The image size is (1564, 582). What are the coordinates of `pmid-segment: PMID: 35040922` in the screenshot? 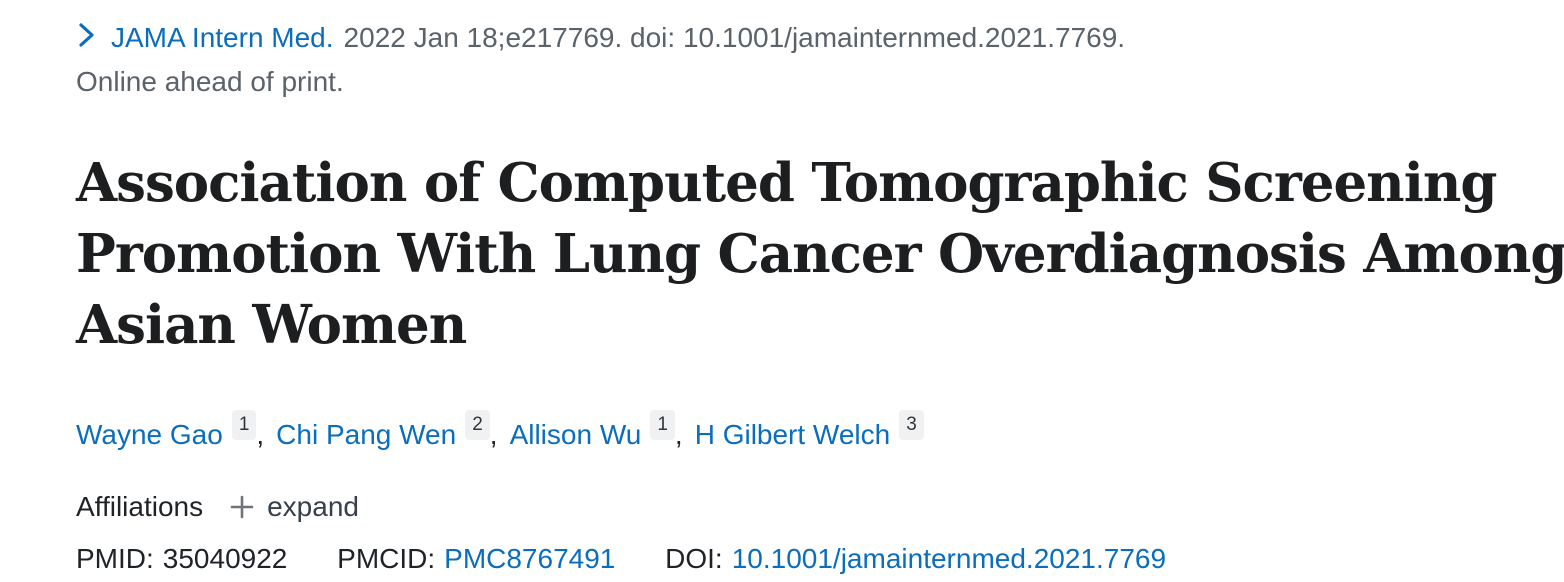 It's located at (181, 558).